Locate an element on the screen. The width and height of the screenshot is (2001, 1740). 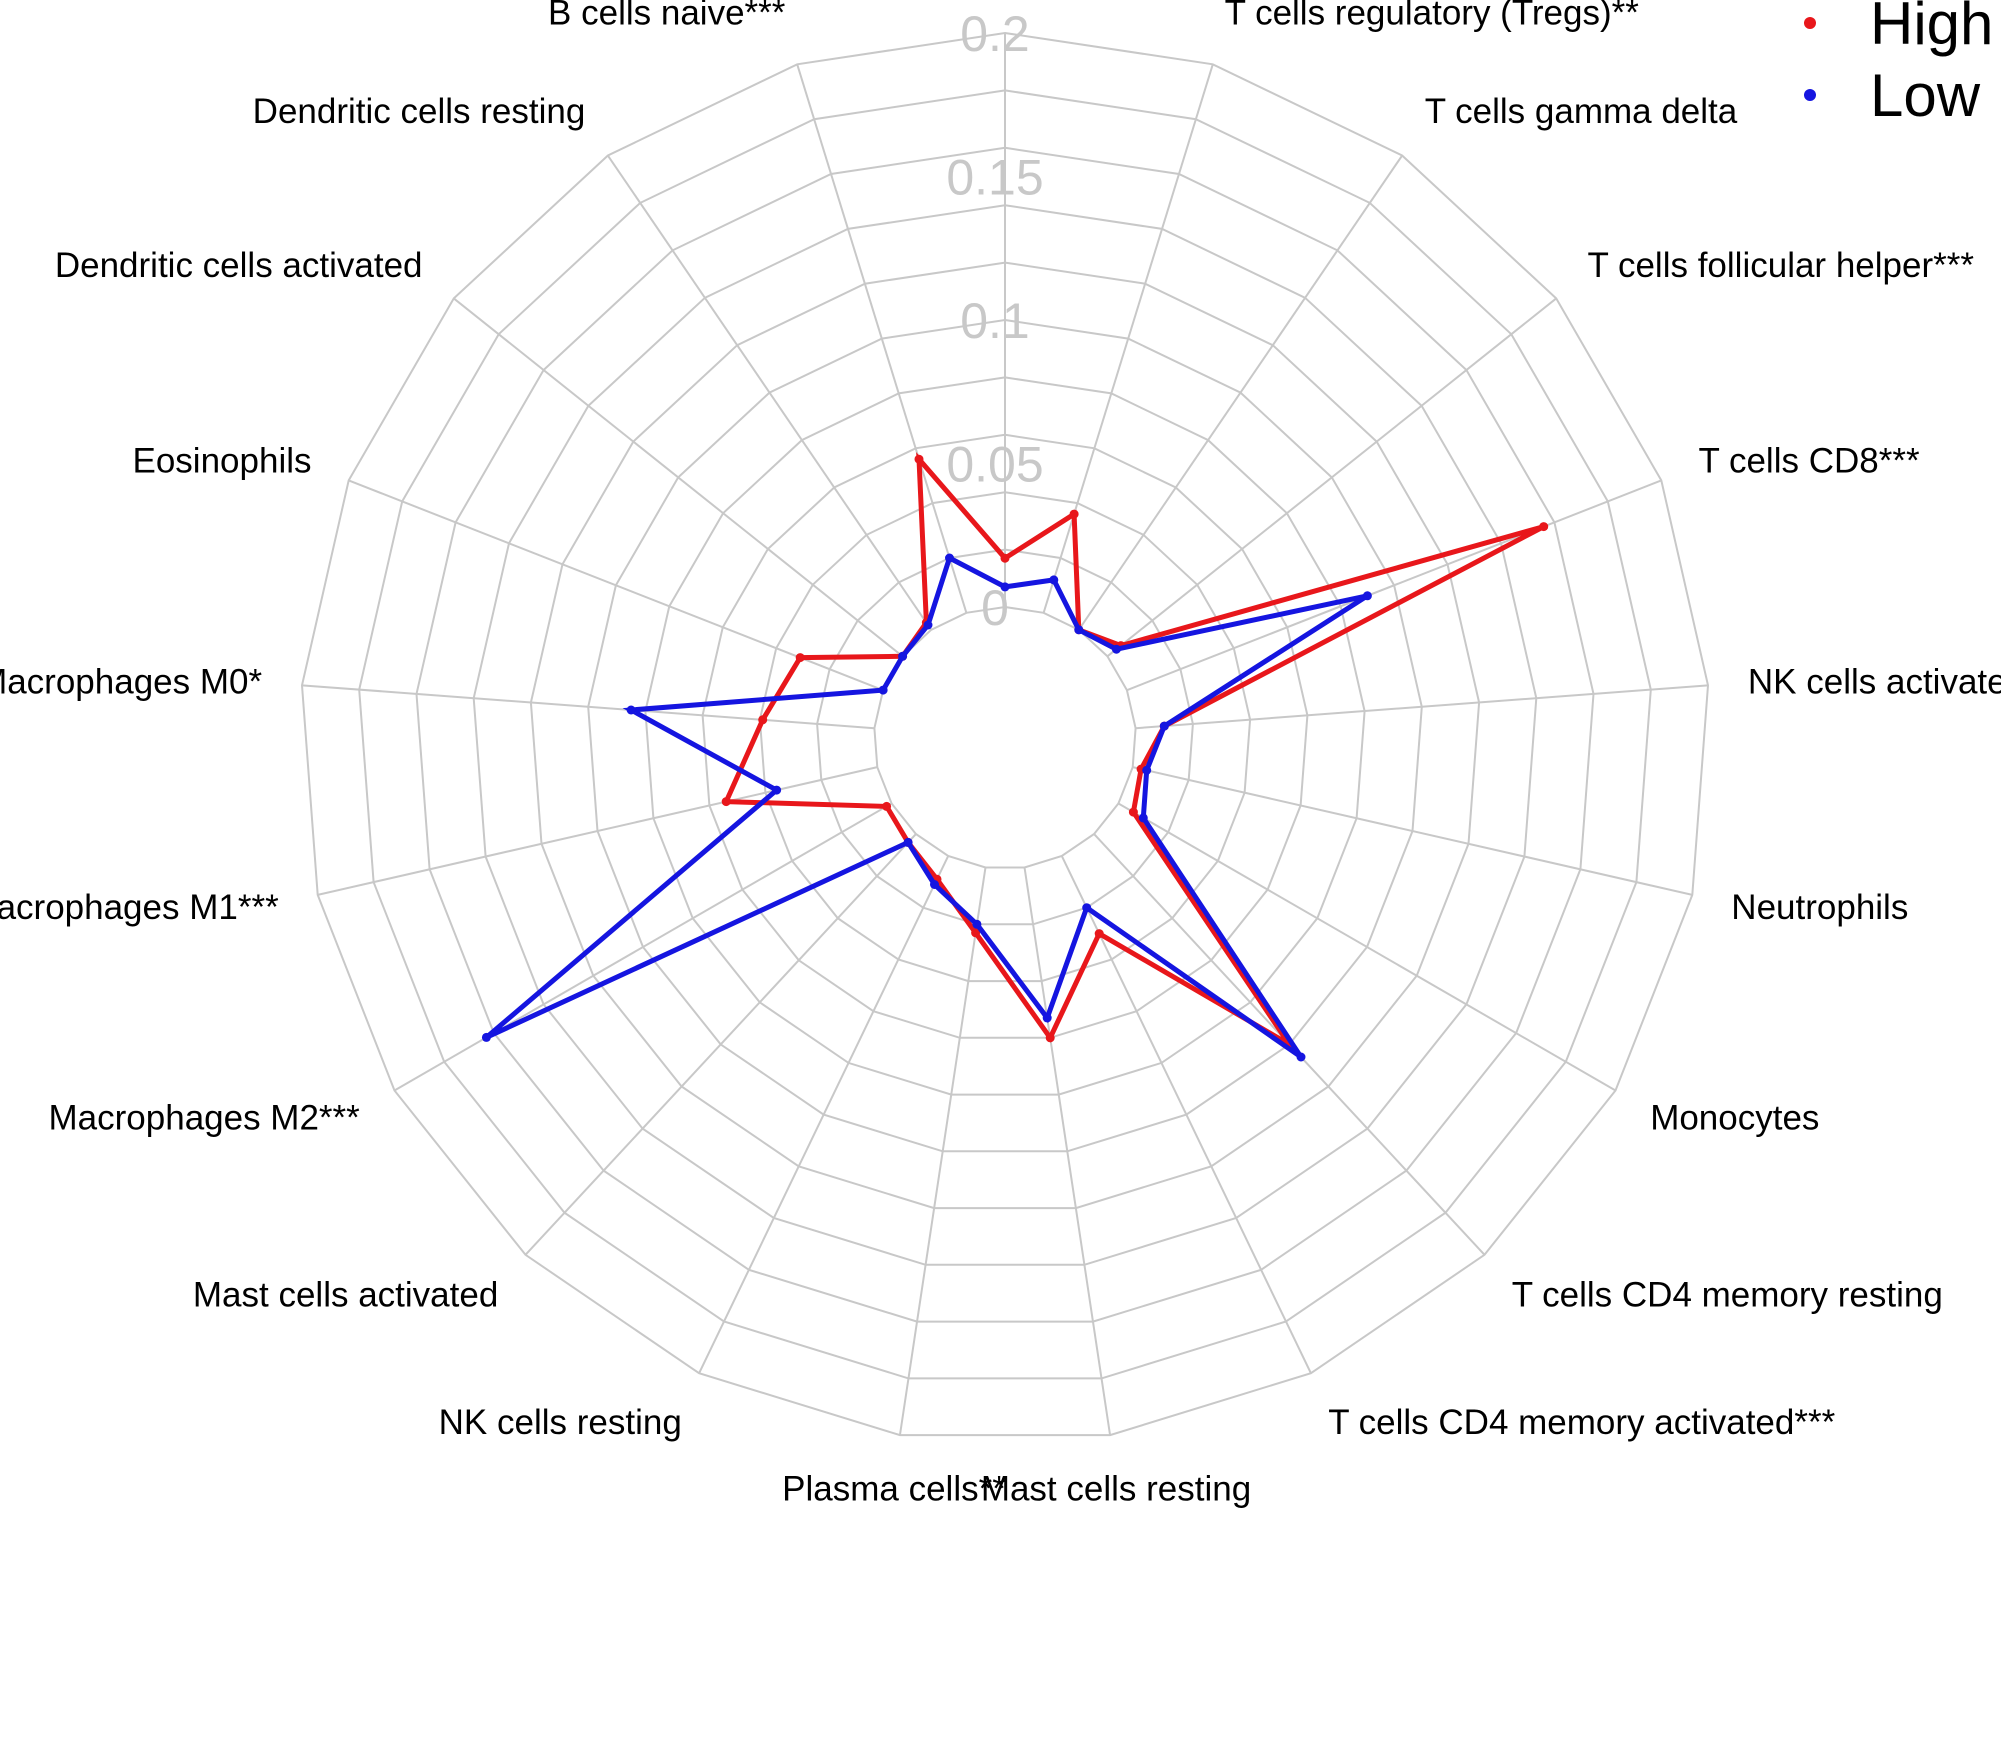
series-line-low is located at coordinates (926, 807).